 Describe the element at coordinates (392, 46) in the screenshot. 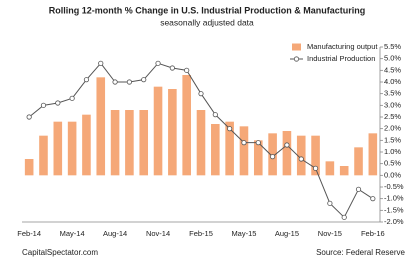

I see `y-tick-label: 5.5%` at that location.